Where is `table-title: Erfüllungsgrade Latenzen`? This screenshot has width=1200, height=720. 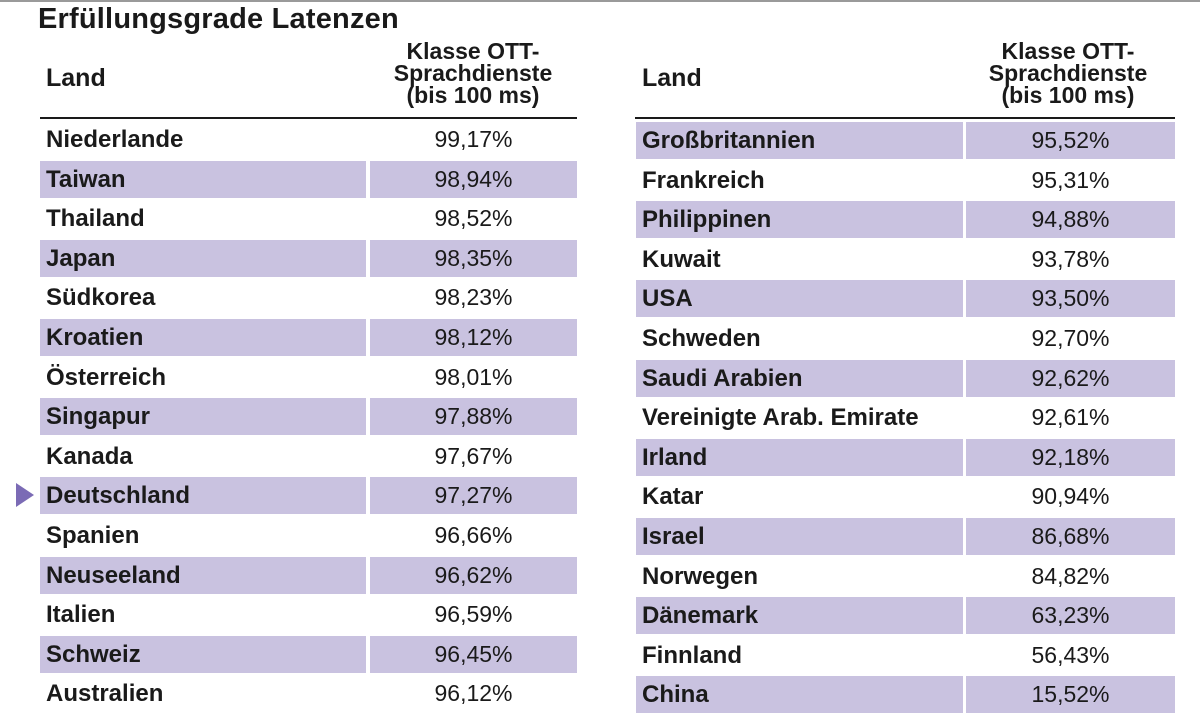 table-title: Erfüllungsgrade Latenzen is located at coordinates (218, 19).